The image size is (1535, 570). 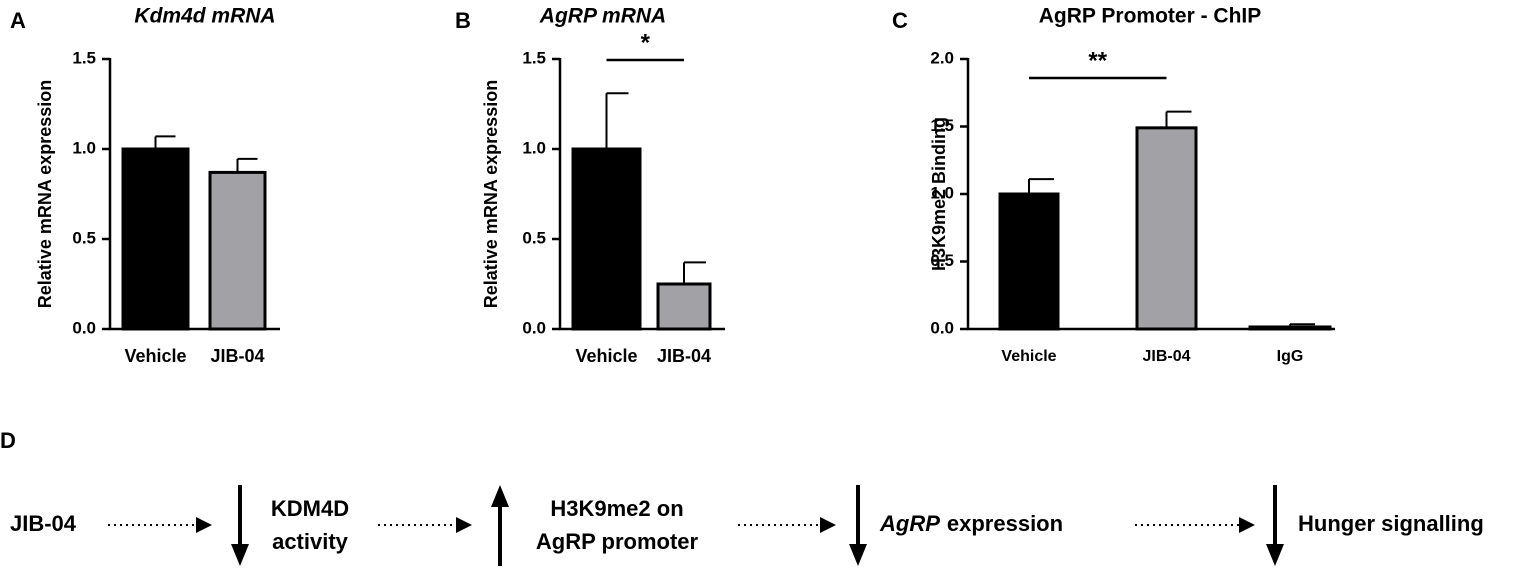 I want to click on node-text: AgRP promoter, so click(x=617, y=541).